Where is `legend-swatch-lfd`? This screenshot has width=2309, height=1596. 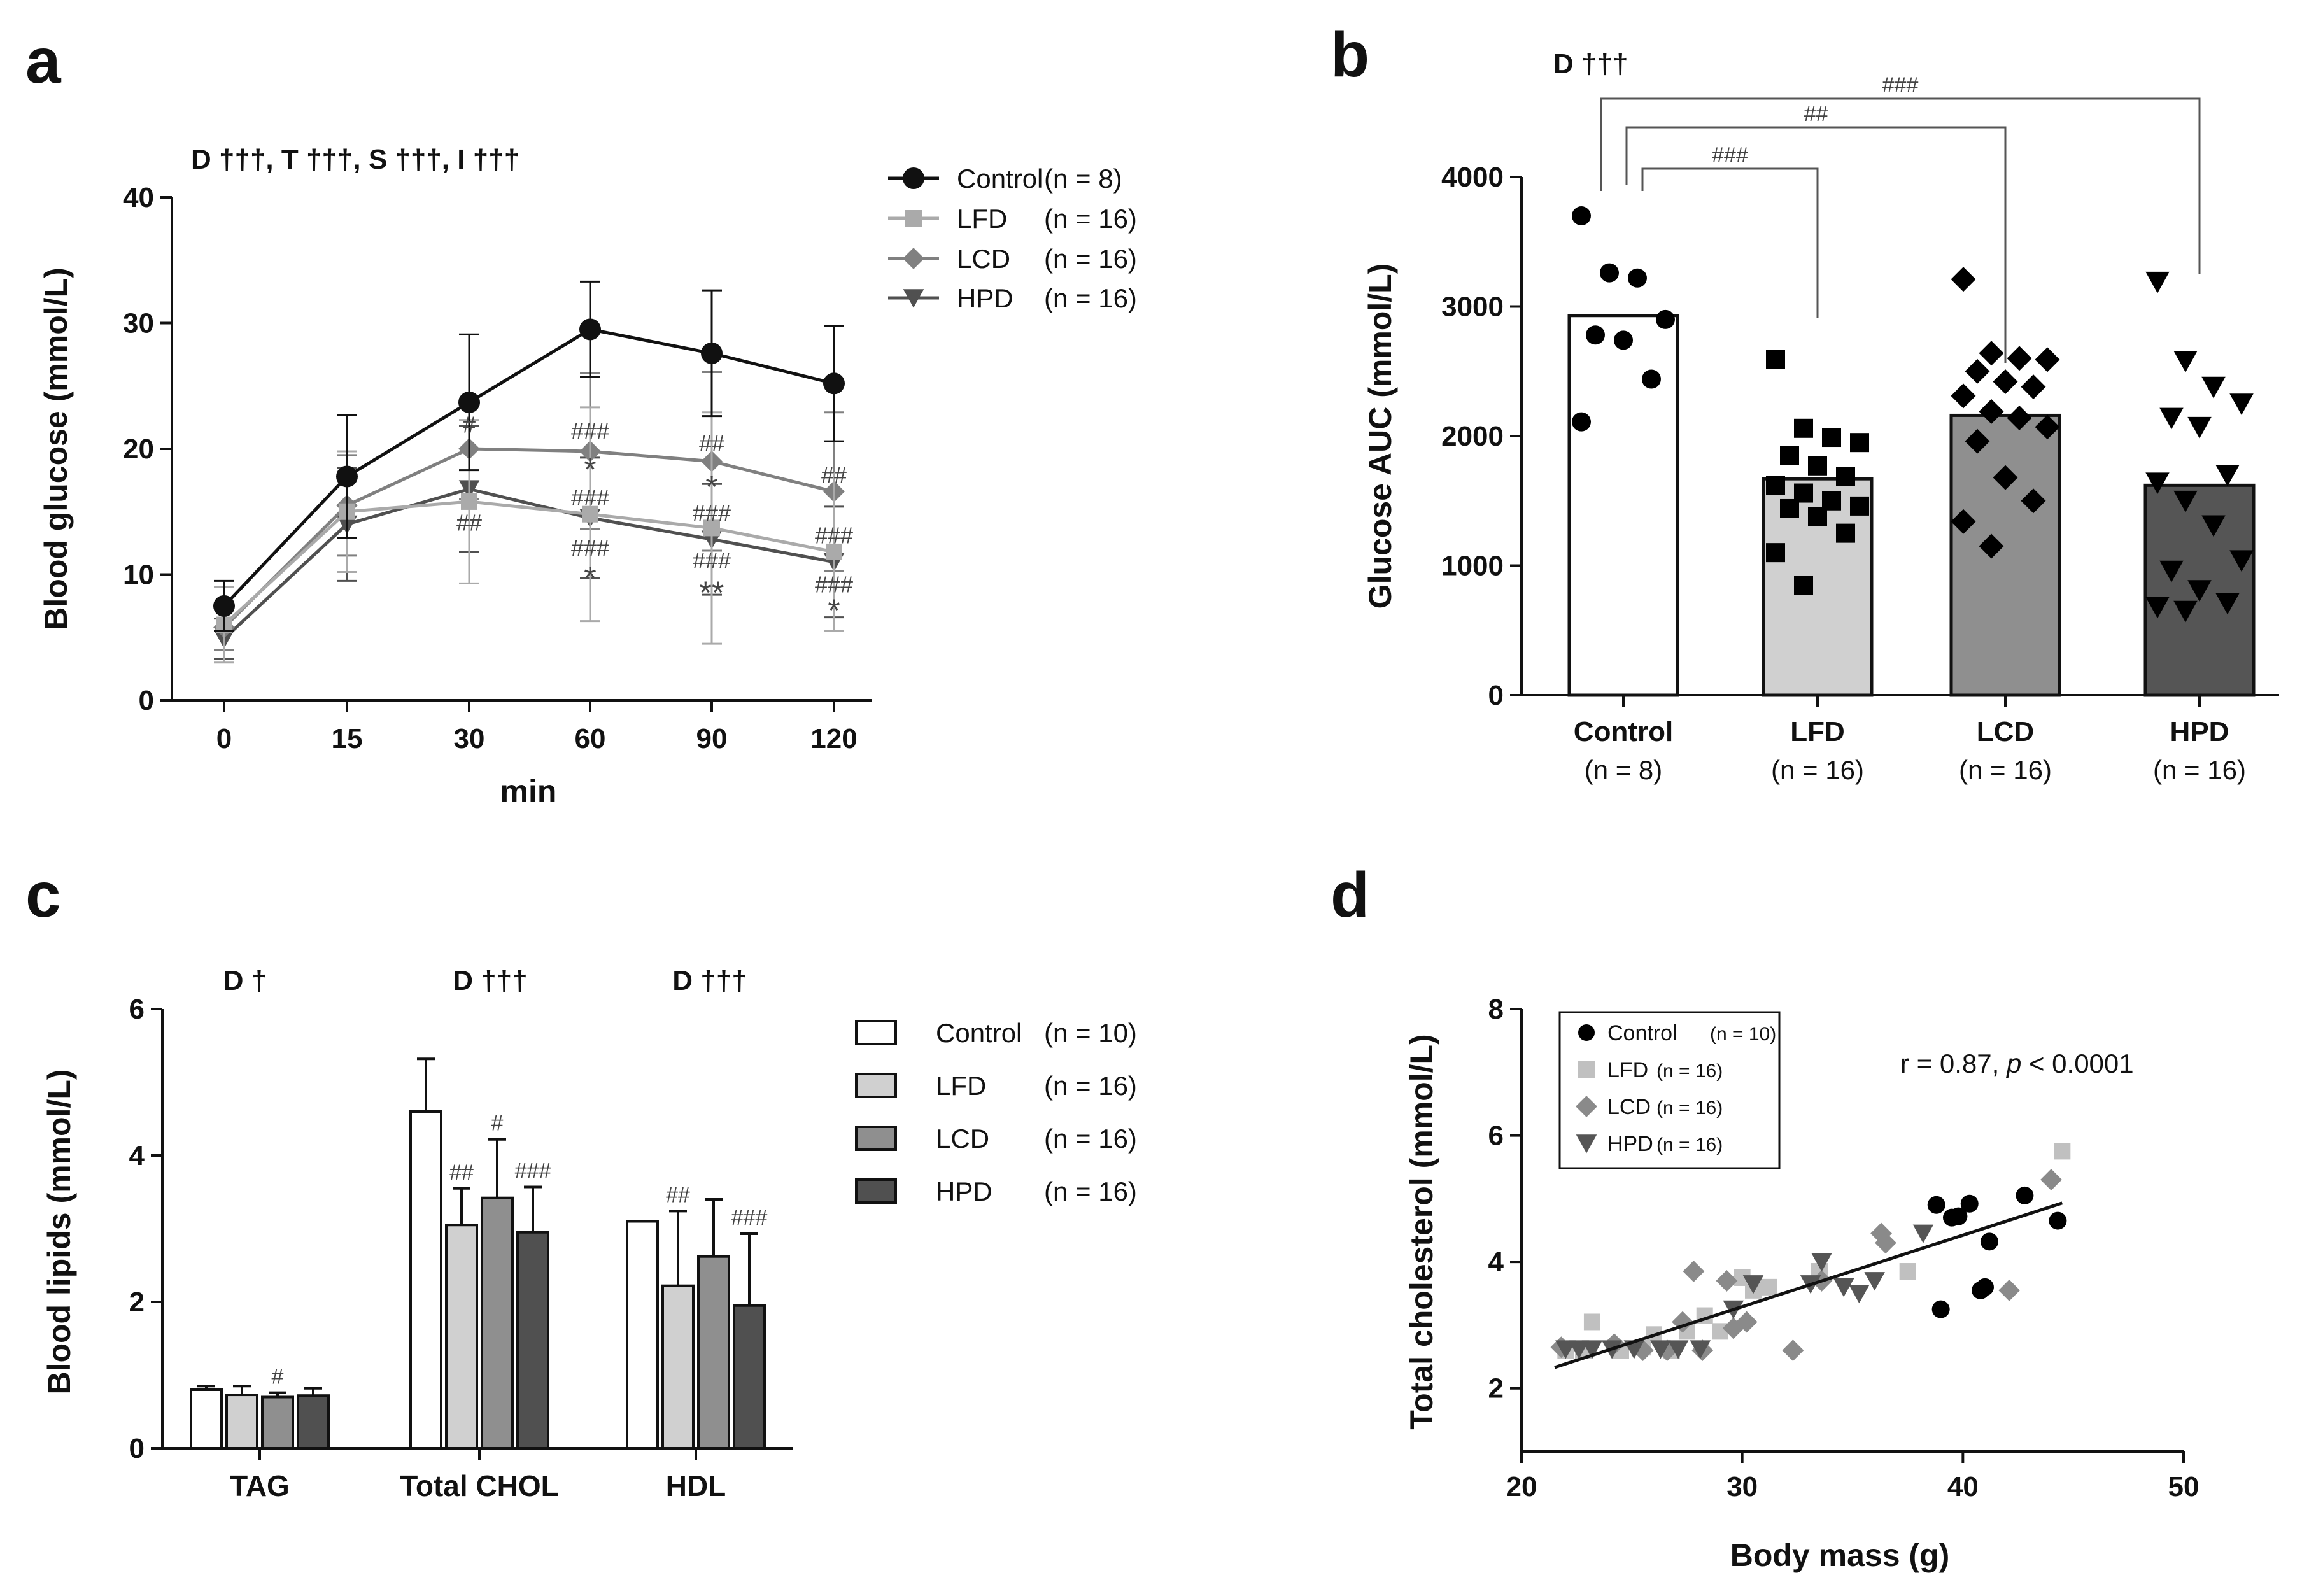 legend-swatch-lfd is located at coordinates (876, 1086).